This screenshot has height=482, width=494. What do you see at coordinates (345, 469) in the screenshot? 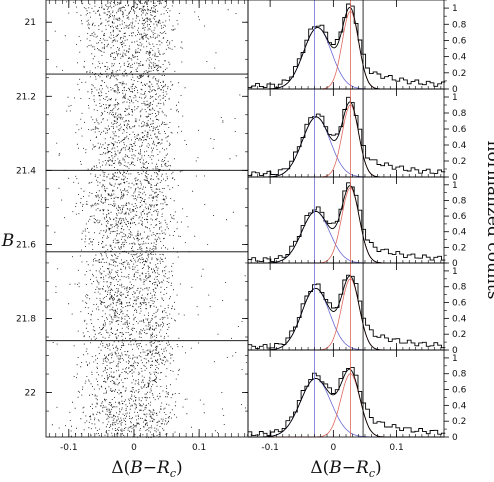
I see `right-xlabel: Δ(B−Rc)` at bounding box center [345, 469].